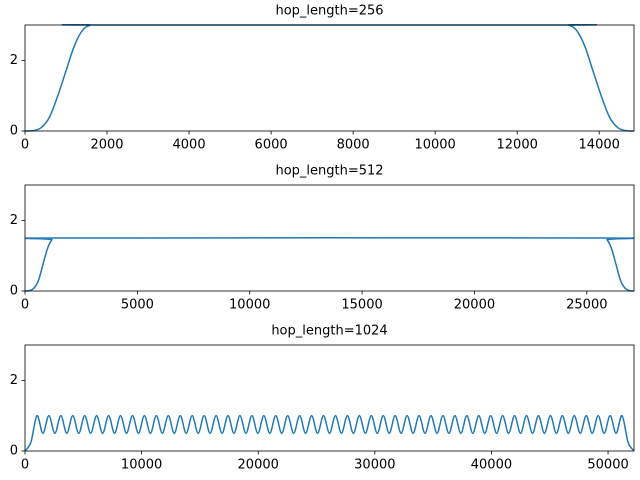 The image size is (640, 480). Describe the element at coordinates (607, 465) in the screenshot. I see `x-tick-label: 50000` at that location.